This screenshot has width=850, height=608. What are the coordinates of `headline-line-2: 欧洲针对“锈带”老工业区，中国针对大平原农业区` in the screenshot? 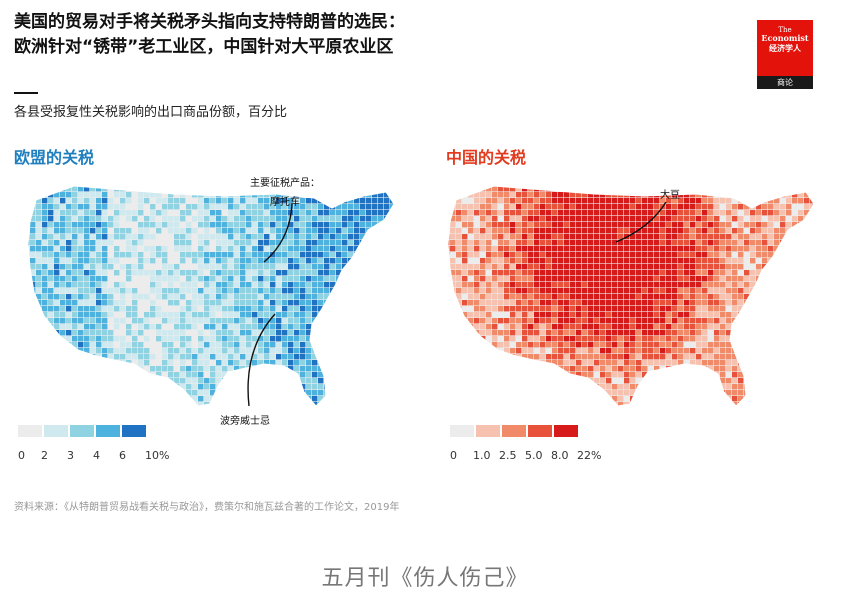 It's located at (204, 47).